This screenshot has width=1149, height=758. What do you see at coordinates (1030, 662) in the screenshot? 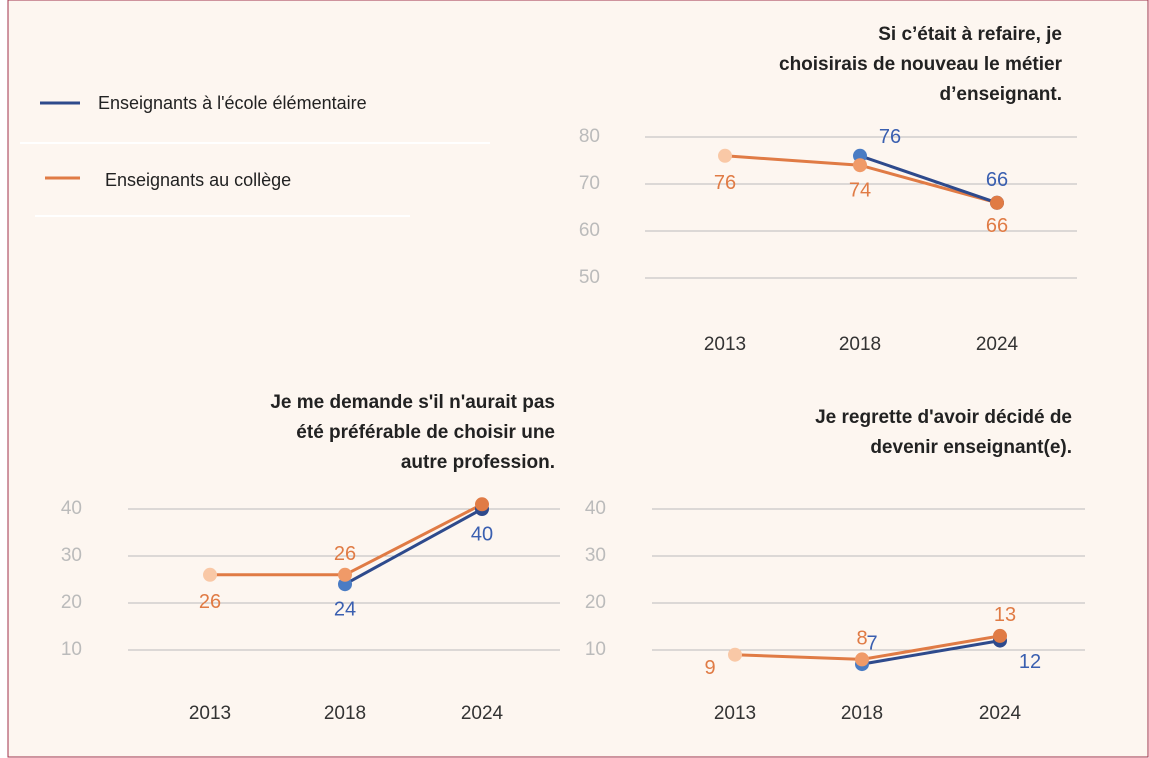
I see `data-label: 12` at bounding box center [1030, 662].